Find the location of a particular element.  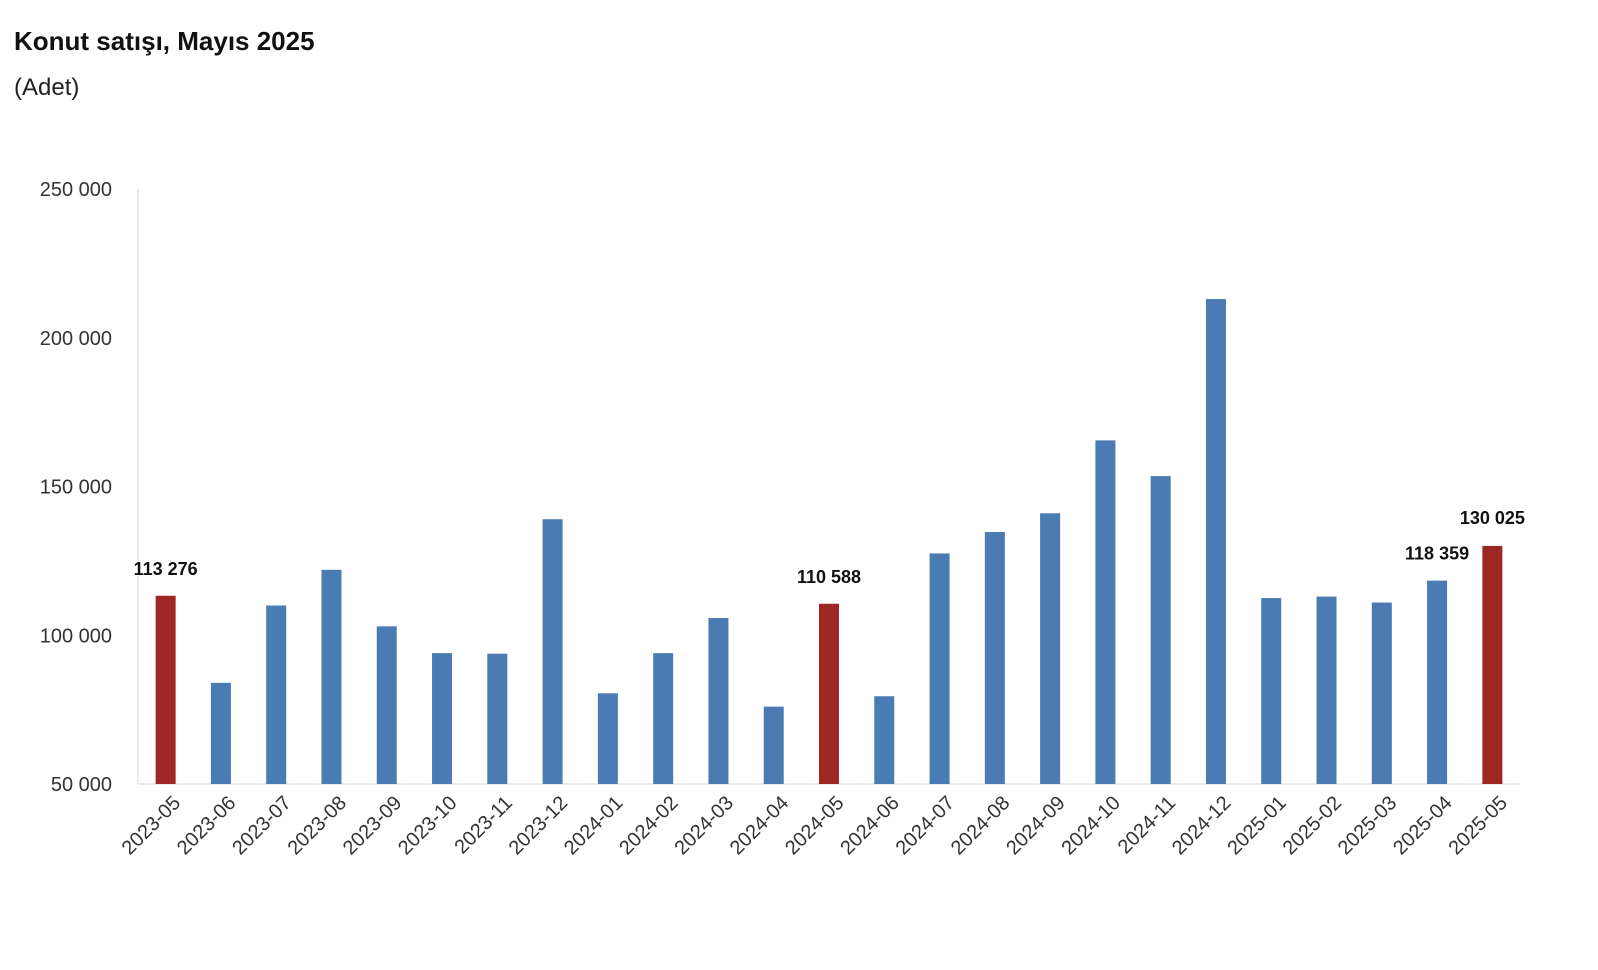

x-tick-label: 2023-12 is located at coordinates (538, 825).